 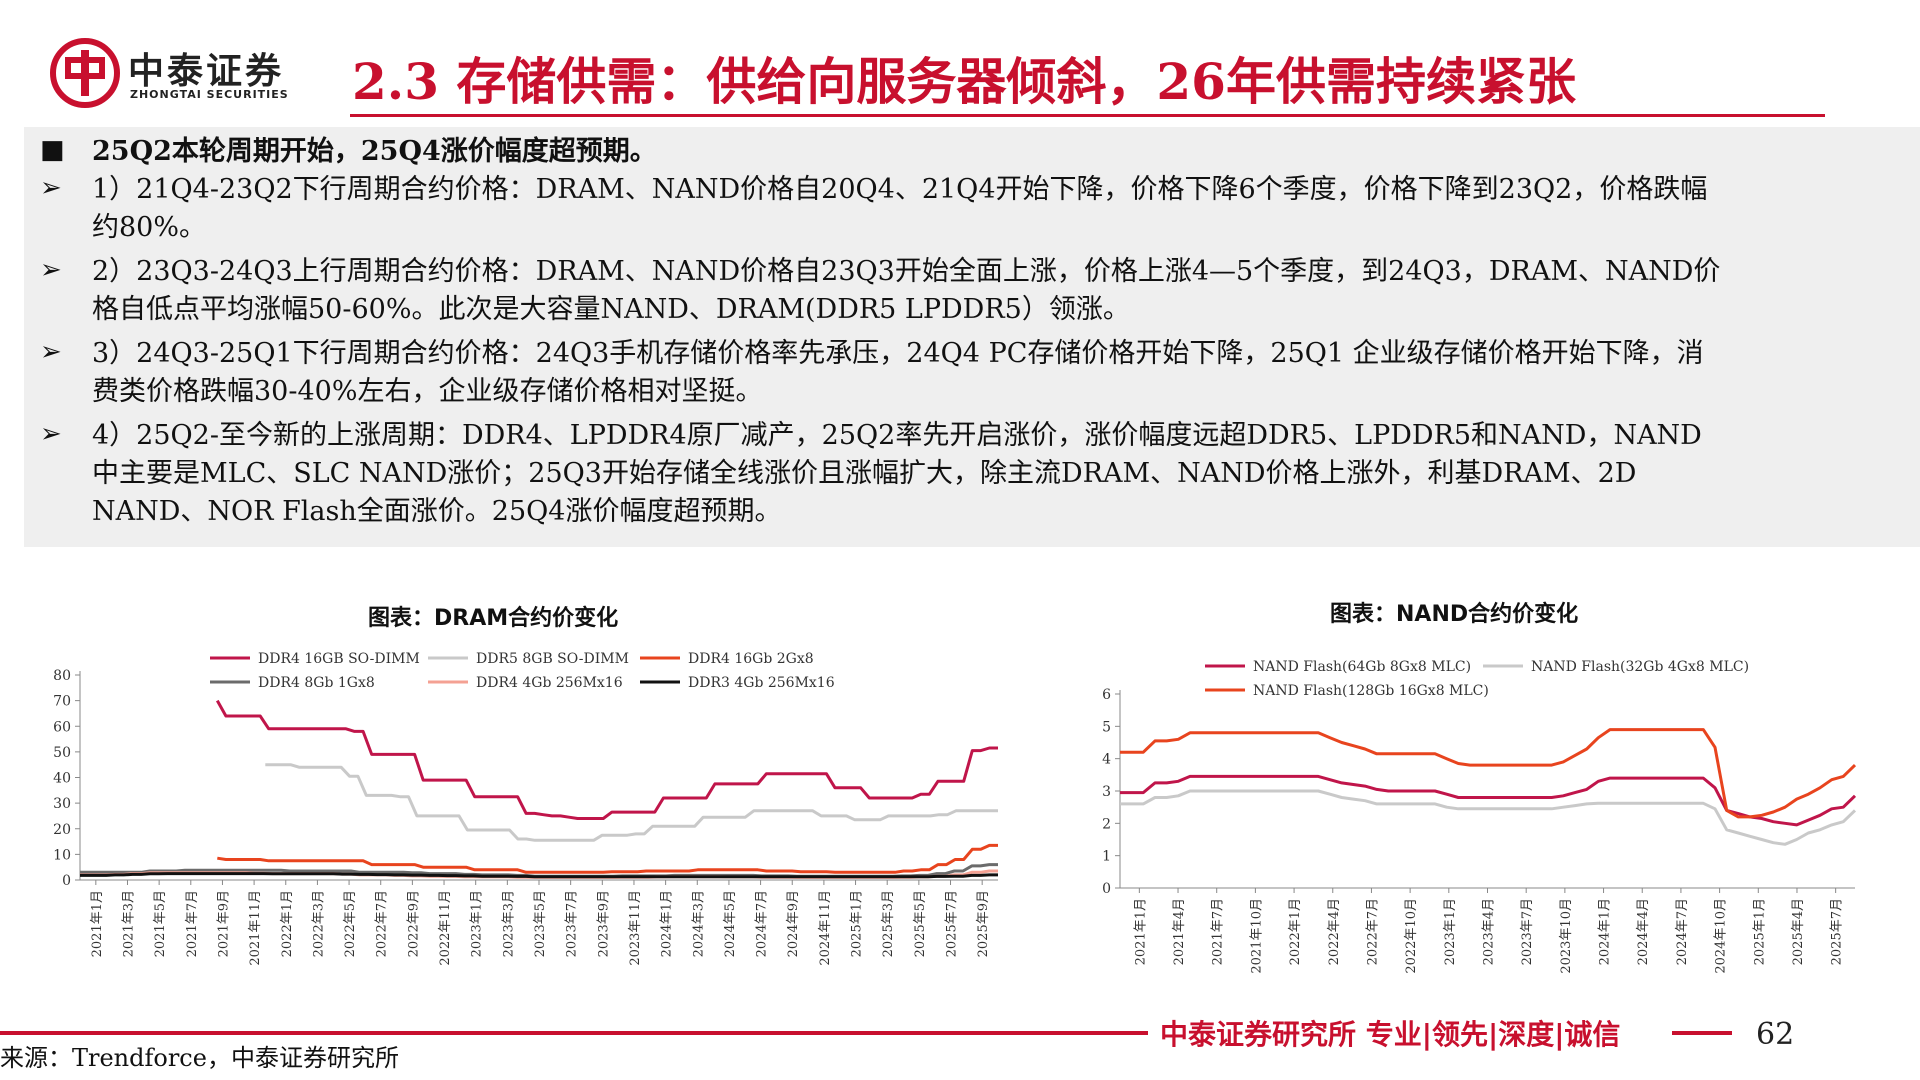 I want to click on legend-label: NAND Flash(128Gb 16Gx8 MLC), so click(x=1371, y=691).